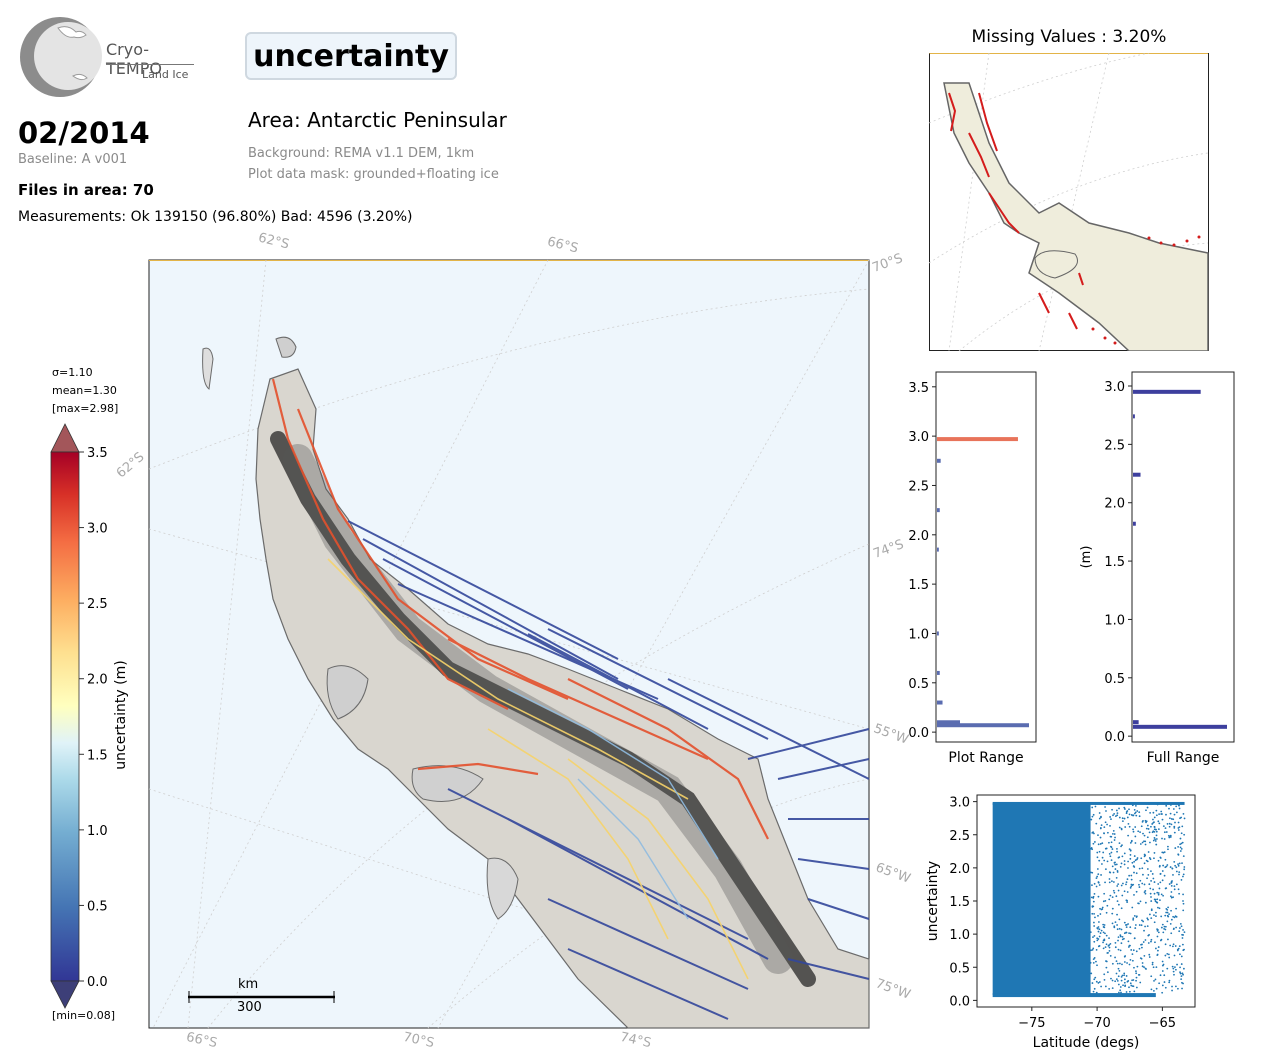 Image resolution: width=1272 pixels, height=1060 pixels. What do you see at coordinates (65, 438) in the screenshot?
I see `colorbar-extend-high` at bounding box center [65, 438].